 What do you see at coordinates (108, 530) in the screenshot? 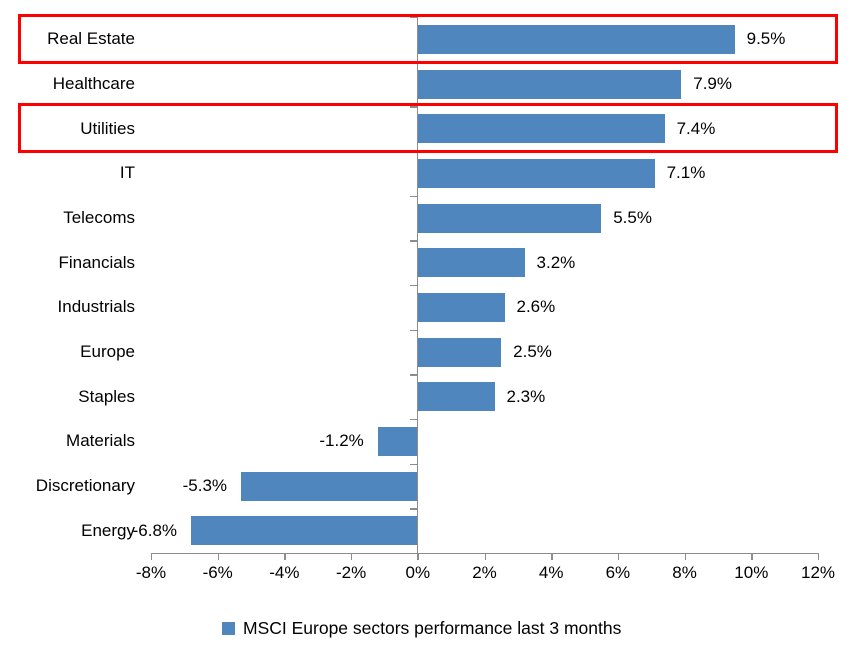
I see `category-label: Energy` at bounding box center [108, 530].